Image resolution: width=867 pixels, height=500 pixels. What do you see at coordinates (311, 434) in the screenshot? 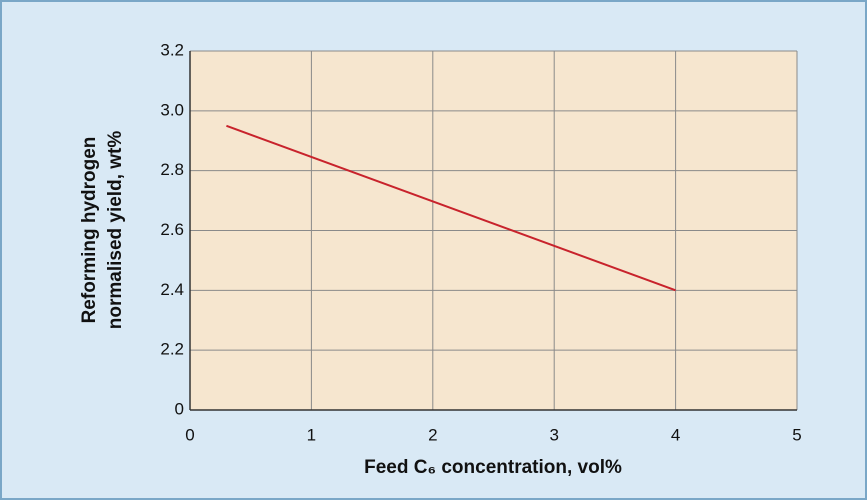
I see `x-tick-label: 1` at bounding box center [311, 434].